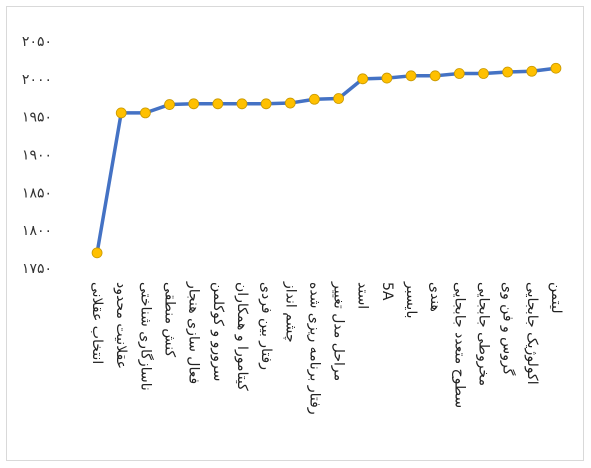  Describe the element at coordinates (121, 325) in the screenshot. I see `x-category-label: عقلانیت محدود` at that location.